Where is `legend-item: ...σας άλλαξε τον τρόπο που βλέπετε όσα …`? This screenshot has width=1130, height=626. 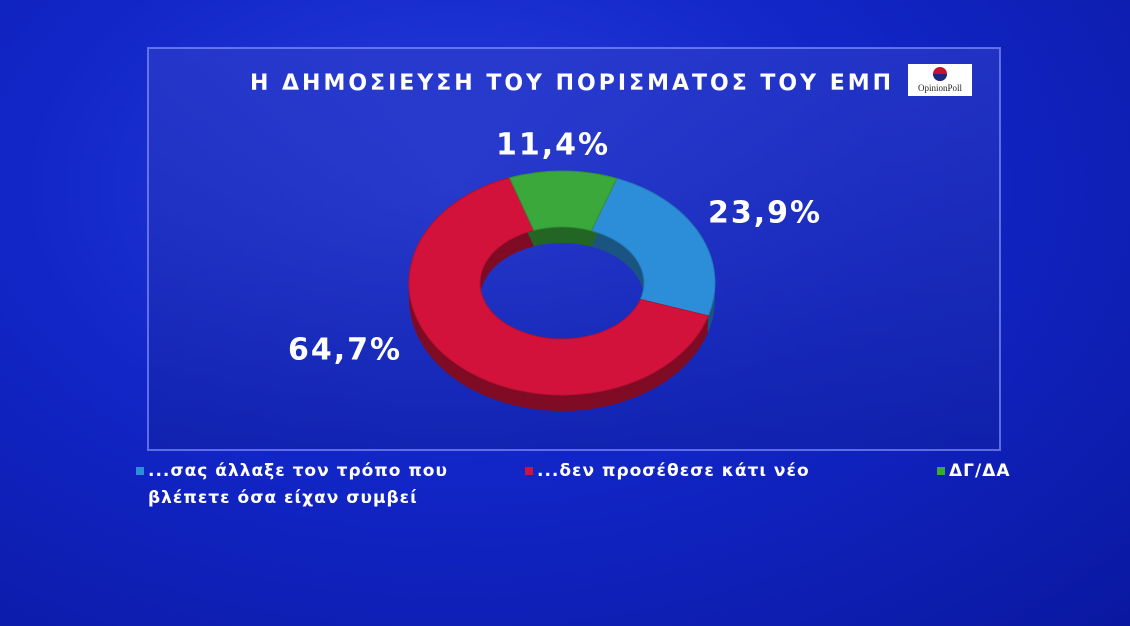 legend-item: ...σας άλλαξε τον τρόπο που βλέπετε όσα … is located at coordinates (292, 485).